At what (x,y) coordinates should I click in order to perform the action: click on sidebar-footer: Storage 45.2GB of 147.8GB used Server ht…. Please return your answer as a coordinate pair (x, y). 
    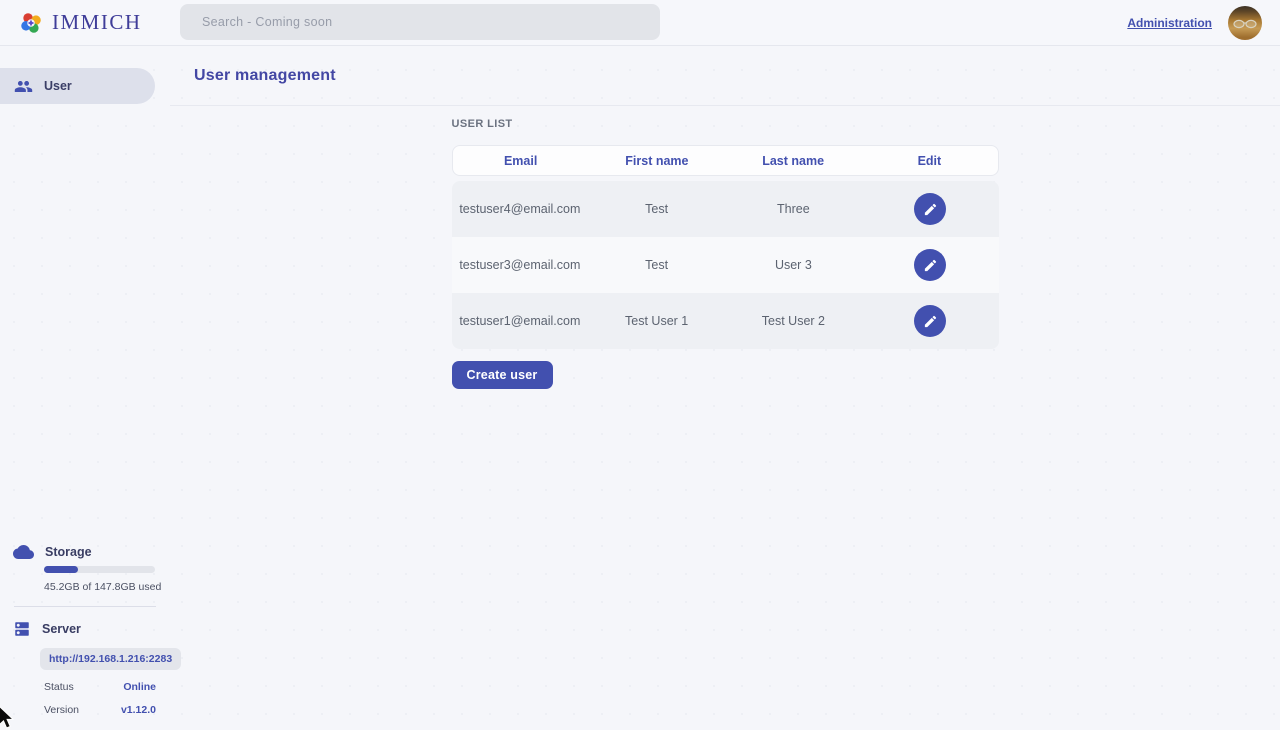
    Looking at the image, I should click on (91, 630).